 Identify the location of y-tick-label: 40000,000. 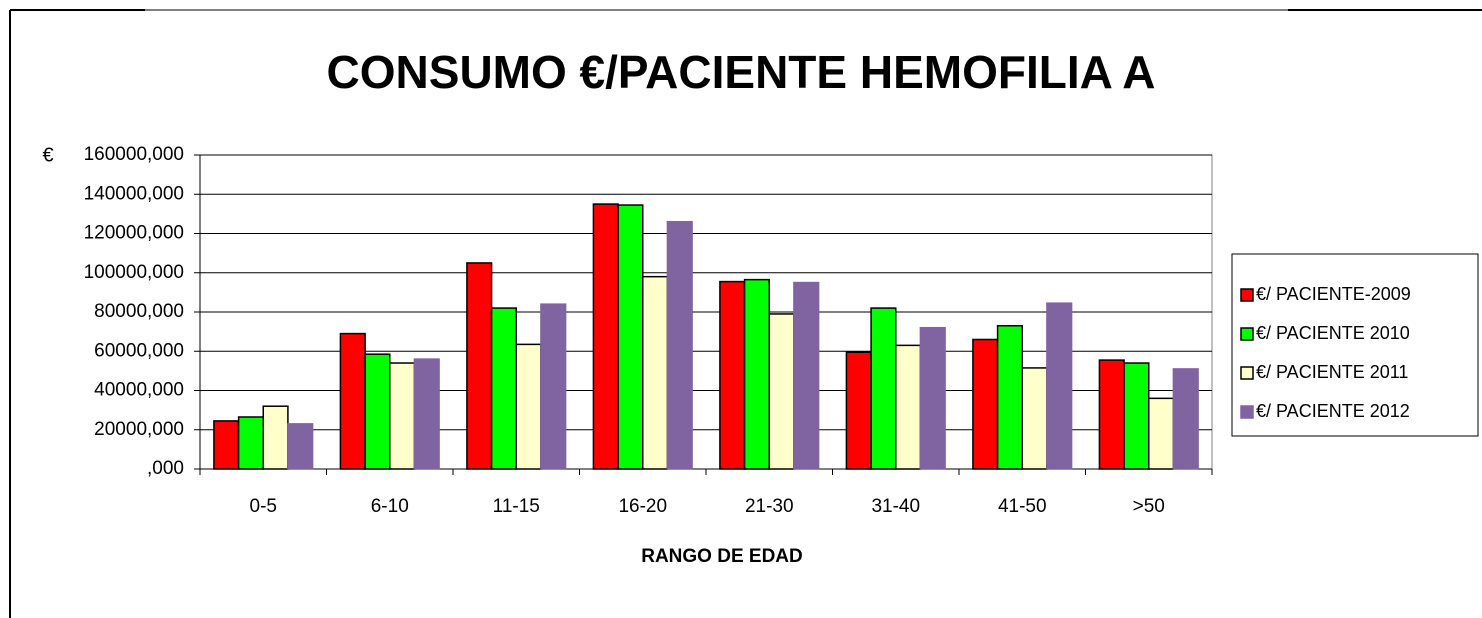
(139, 390).